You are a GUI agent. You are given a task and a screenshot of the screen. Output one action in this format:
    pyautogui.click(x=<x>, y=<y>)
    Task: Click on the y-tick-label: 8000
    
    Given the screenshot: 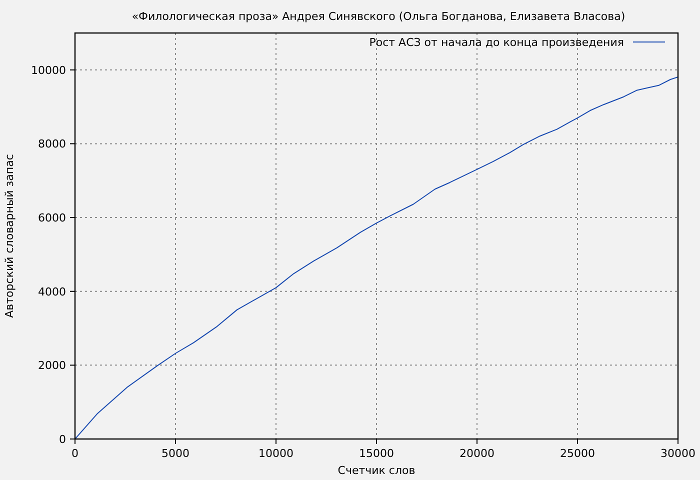 What is the action you would take?
    pyautogui.click(x=52, y=144)
    